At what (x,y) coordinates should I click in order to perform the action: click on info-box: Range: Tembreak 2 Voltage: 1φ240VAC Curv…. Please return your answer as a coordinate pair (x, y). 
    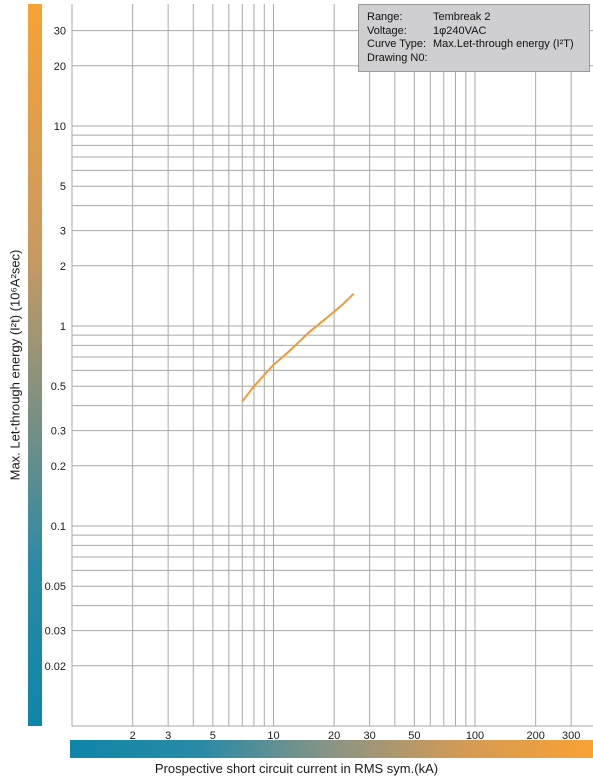
    Looking at the image, I should click on (474, 38).